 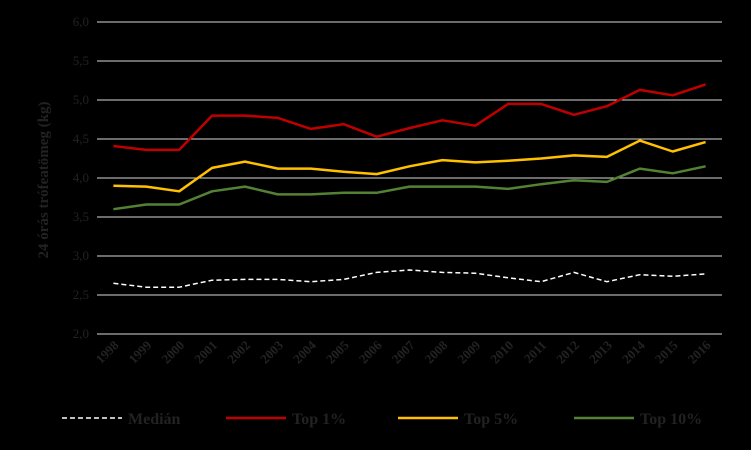 I want to click on x-tick-label: 1998, so click(x=107, y=351).